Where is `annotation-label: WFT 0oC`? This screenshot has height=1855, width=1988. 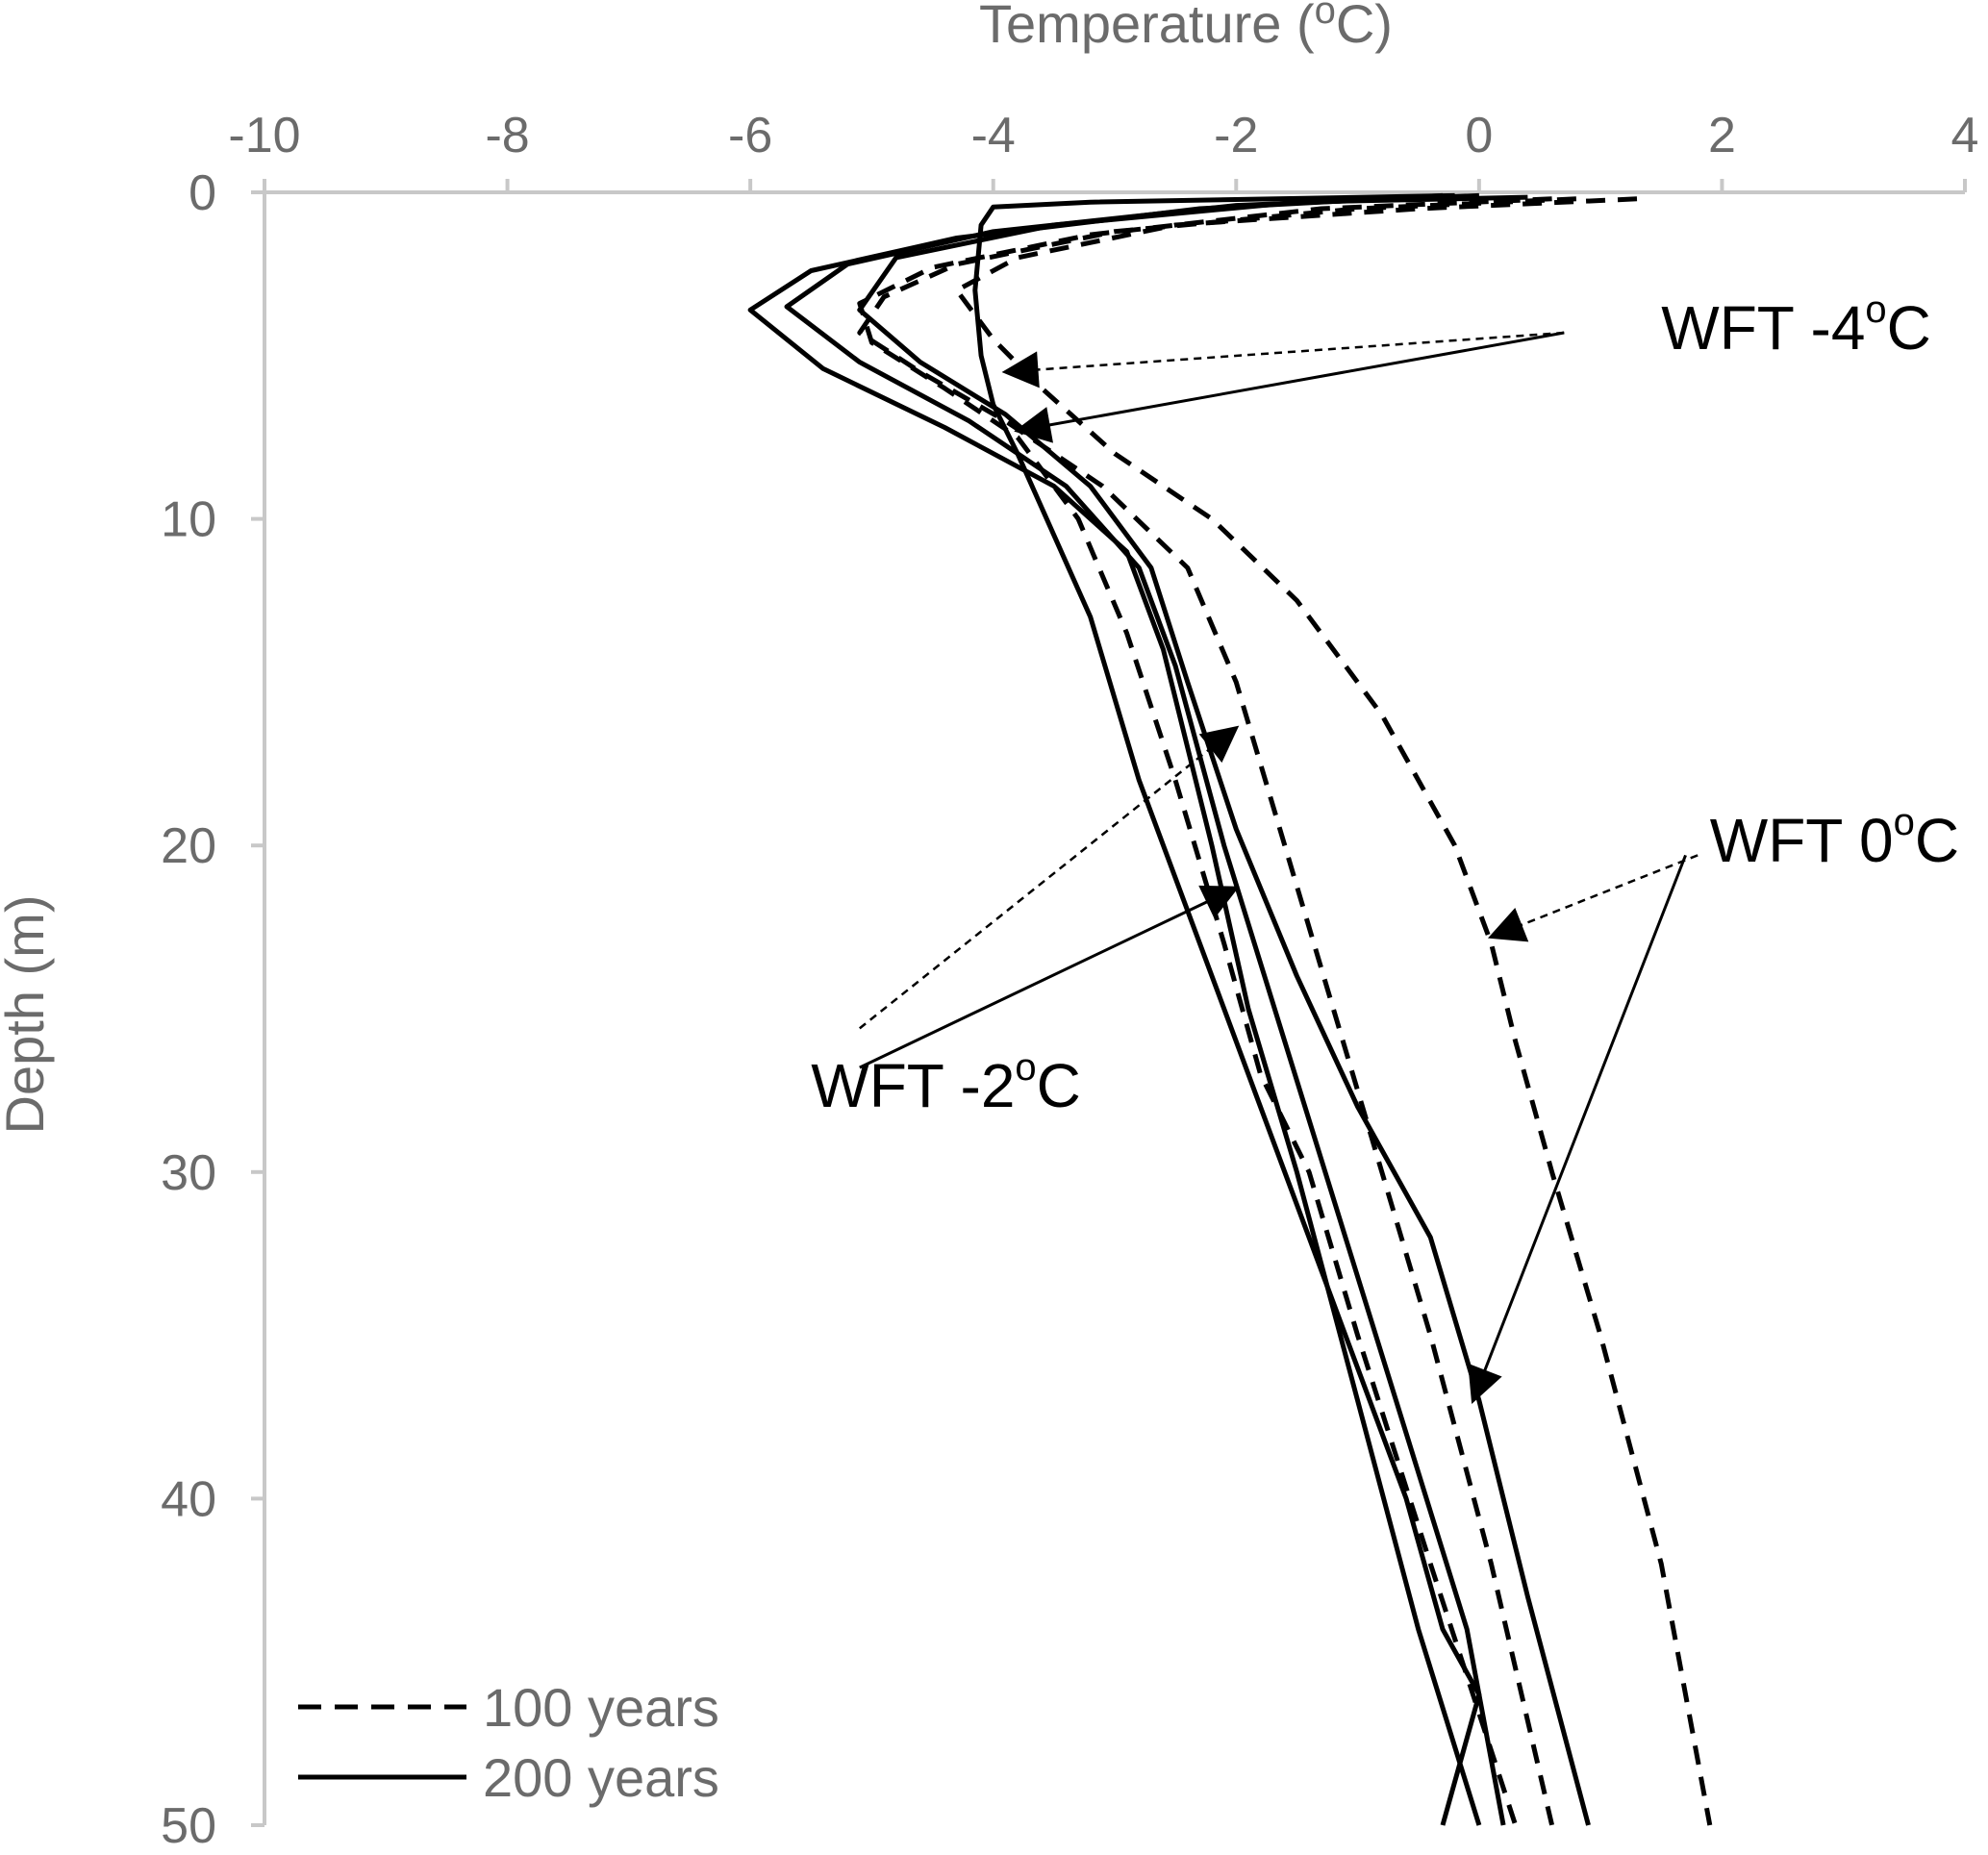
annotation-label: WFT 0oC is located at coordinates (1834, 838).